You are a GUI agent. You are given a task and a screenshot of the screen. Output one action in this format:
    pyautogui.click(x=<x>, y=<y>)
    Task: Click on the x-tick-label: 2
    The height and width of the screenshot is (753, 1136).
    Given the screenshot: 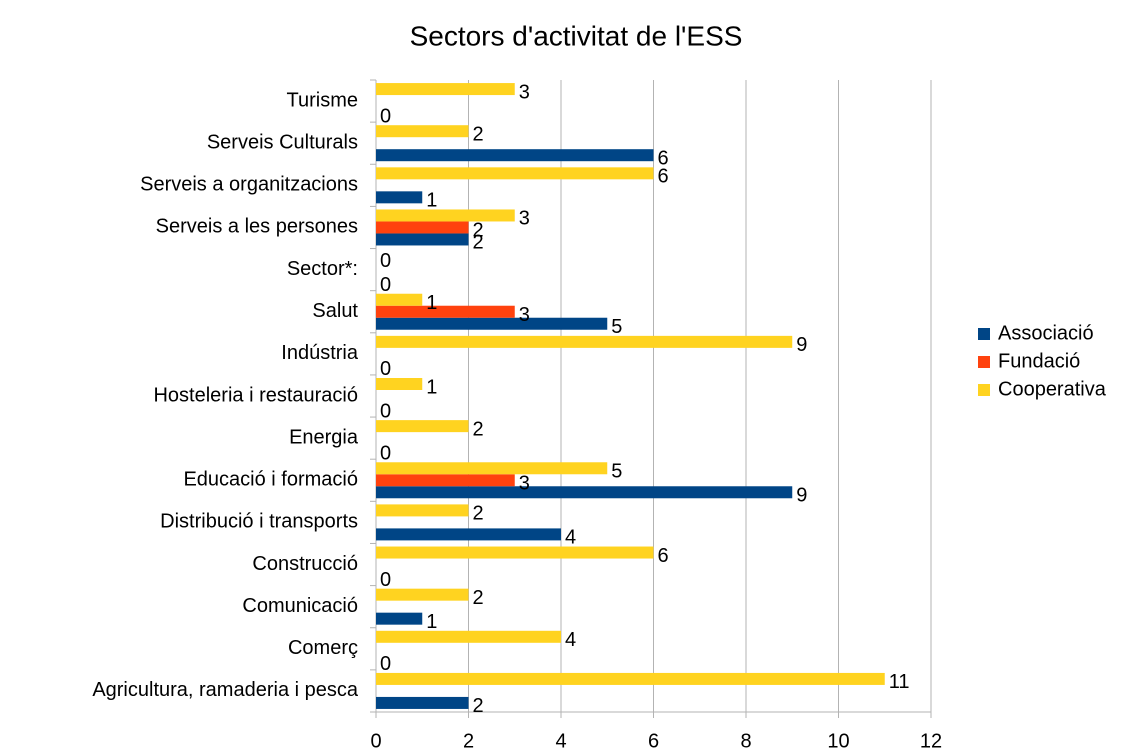 What is the action you would take?
    pyautogui.click(x=468, y=741)
    